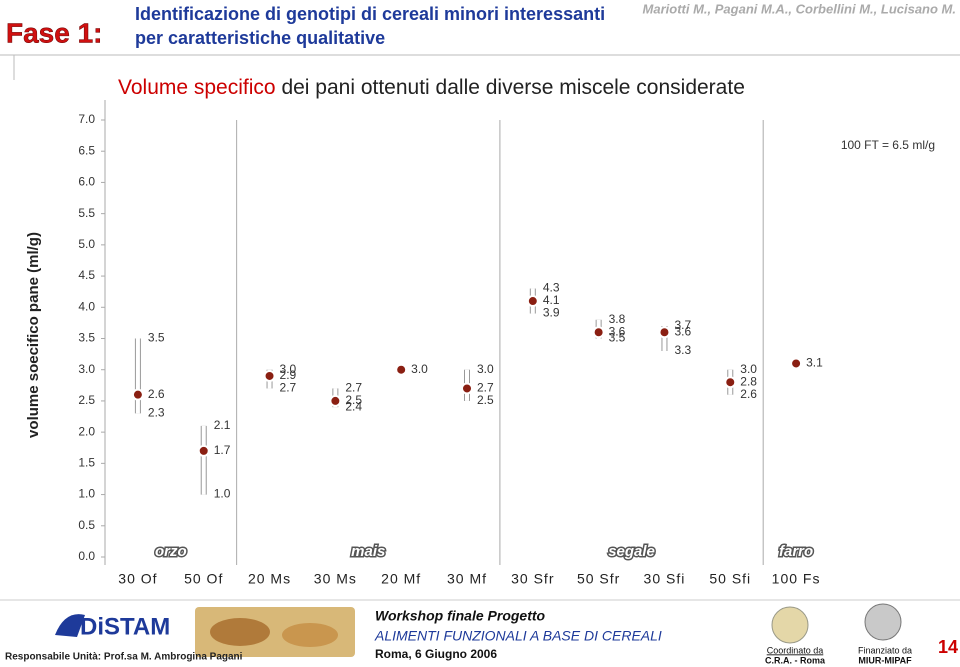 Image resolution: width=960 pixels, height=667 pixels. I want to click on min-label: 2.3, so click(156, 413).